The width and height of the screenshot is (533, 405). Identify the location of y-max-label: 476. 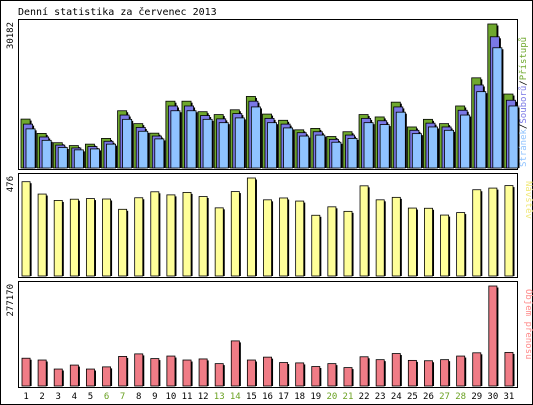
(11, 184).